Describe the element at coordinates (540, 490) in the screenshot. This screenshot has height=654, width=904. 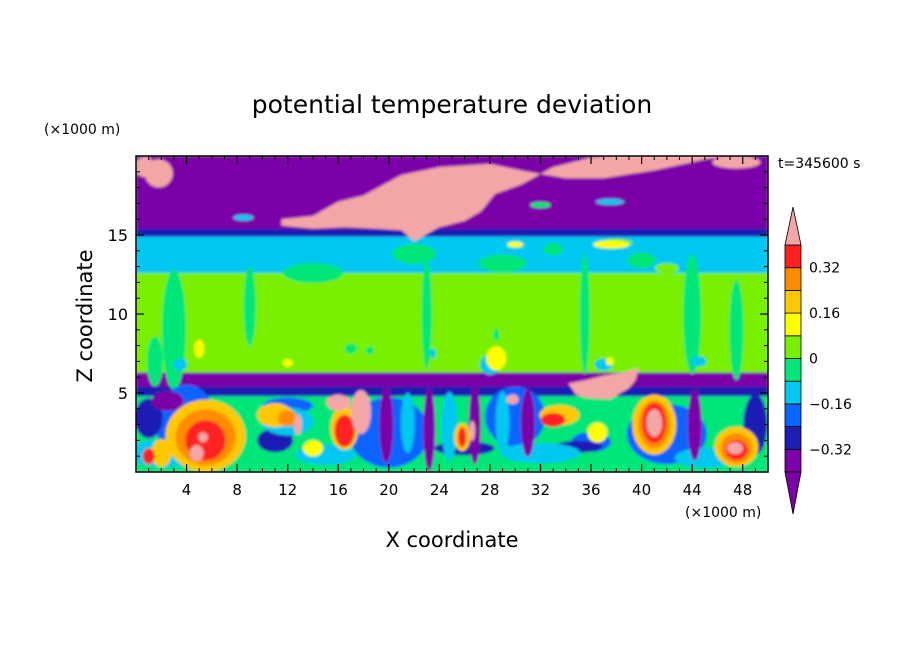
I see `x-tick-label: 32` at that location.